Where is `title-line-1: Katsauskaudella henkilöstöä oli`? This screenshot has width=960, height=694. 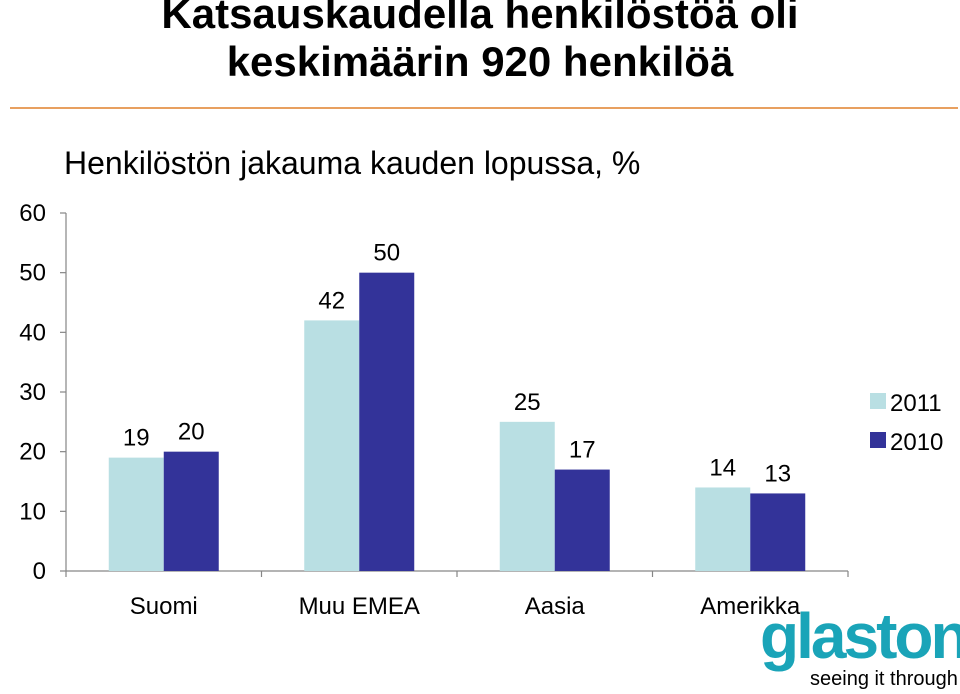 title-line-1: Katsauskaudella henkilöstöä oli is located at coordinates (480, 18).